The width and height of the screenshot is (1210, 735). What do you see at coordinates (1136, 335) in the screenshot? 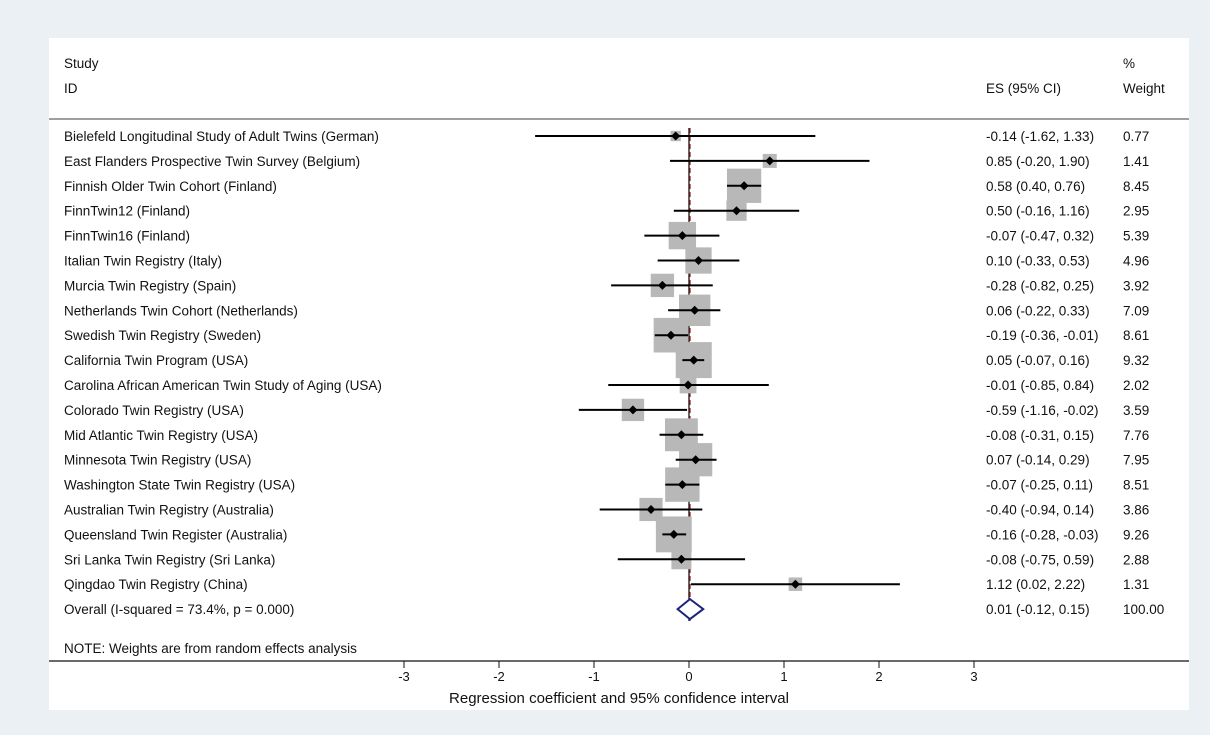
I see `weight-label: 8.61` at bounding box center [1136, 335].